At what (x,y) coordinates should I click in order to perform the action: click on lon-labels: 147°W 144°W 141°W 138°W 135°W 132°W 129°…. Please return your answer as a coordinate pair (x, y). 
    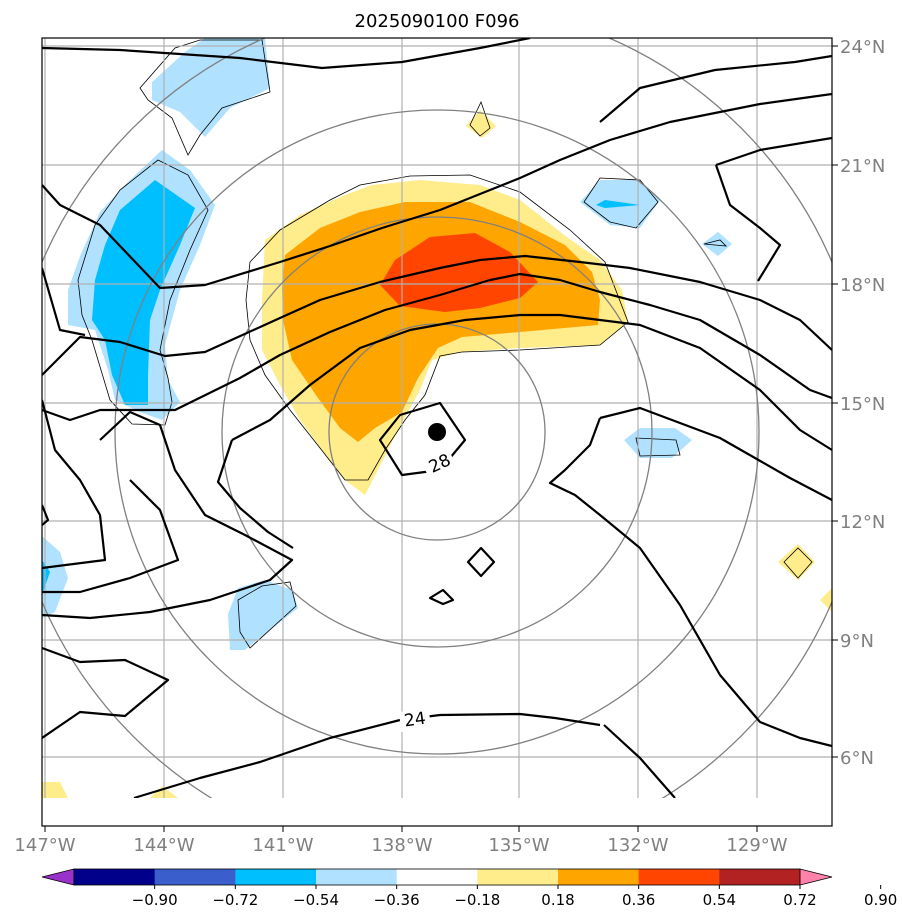
    Looking at the image, I should click on (400, 845).